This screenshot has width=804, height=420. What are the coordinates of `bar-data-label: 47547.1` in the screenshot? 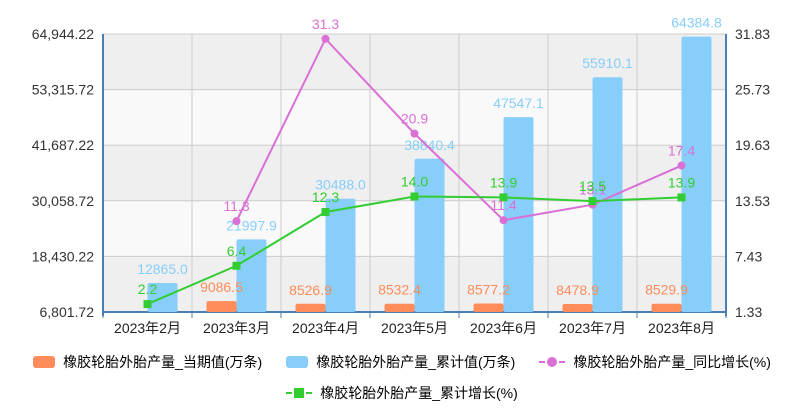 It's located at (518, 103).